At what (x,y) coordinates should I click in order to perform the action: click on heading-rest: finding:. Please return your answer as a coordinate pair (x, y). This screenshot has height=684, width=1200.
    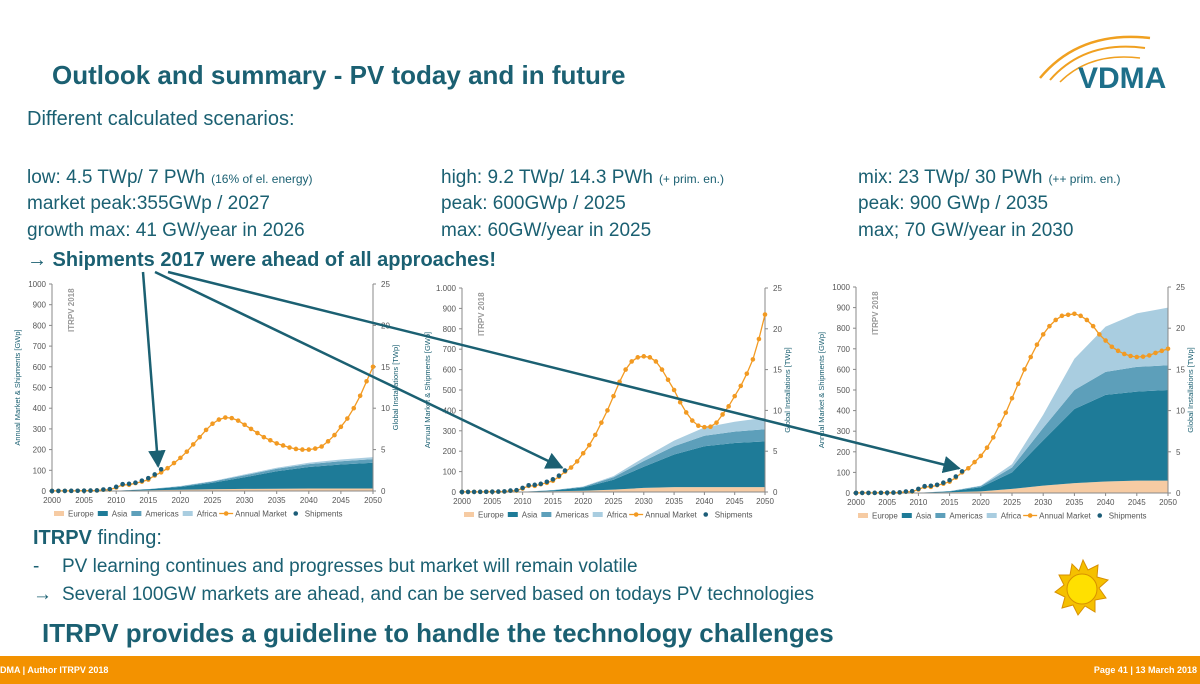
    Looking at the image, I should click on (129, 538).